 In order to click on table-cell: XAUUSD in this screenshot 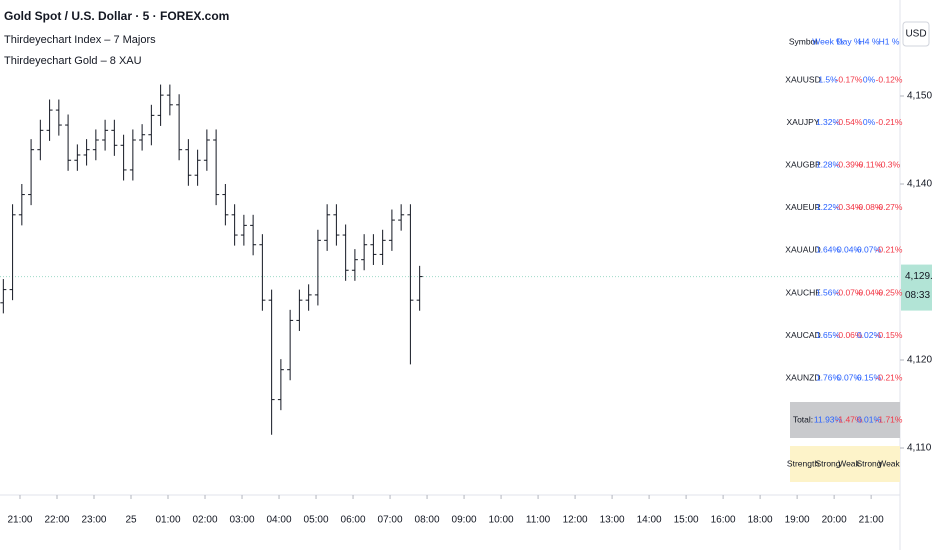, I will do `click(802, 79)`.